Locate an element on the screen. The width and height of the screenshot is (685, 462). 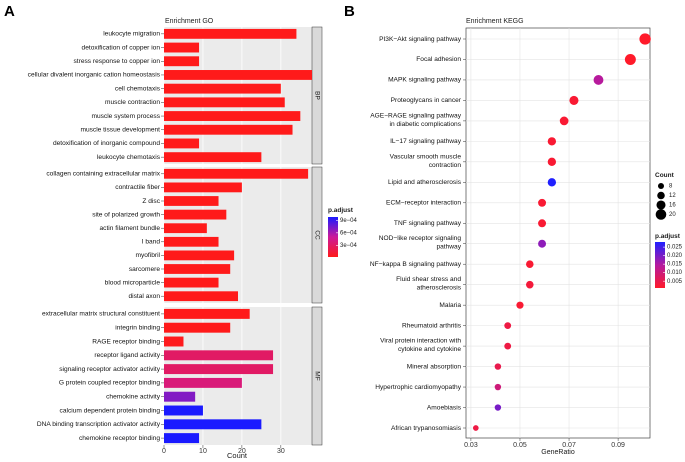
kegg-size-legend-label: 16 is located at coordinates (672, 206).